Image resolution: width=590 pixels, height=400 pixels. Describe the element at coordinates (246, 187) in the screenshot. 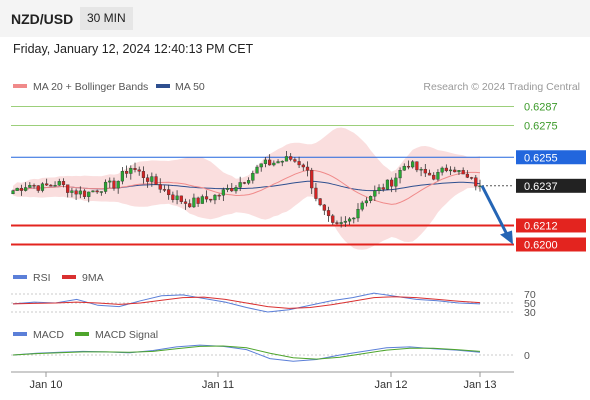

I see `moving-averages` at that location.